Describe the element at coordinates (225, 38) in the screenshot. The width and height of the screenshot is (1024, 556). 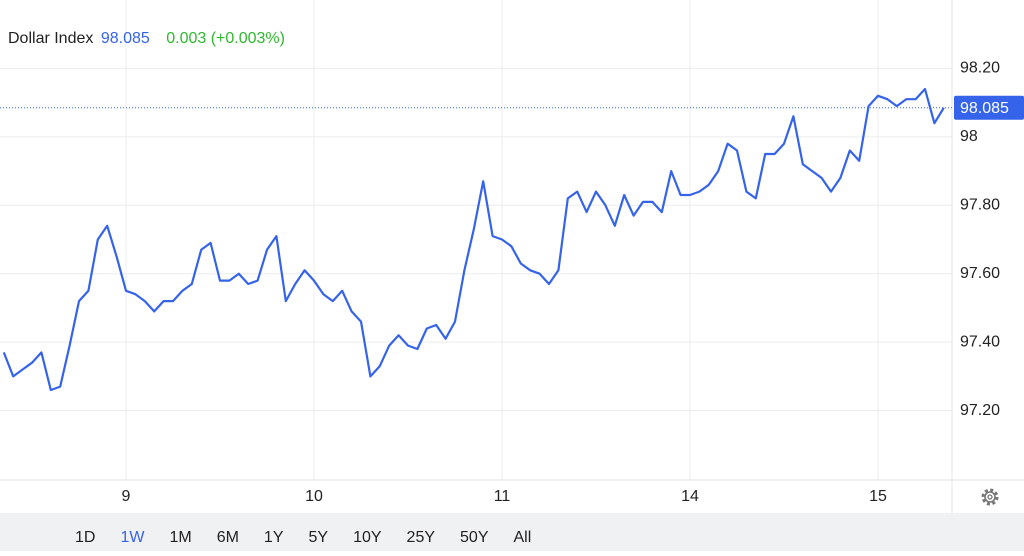
I see `change: 0.003 (+0.003%)` at that location.